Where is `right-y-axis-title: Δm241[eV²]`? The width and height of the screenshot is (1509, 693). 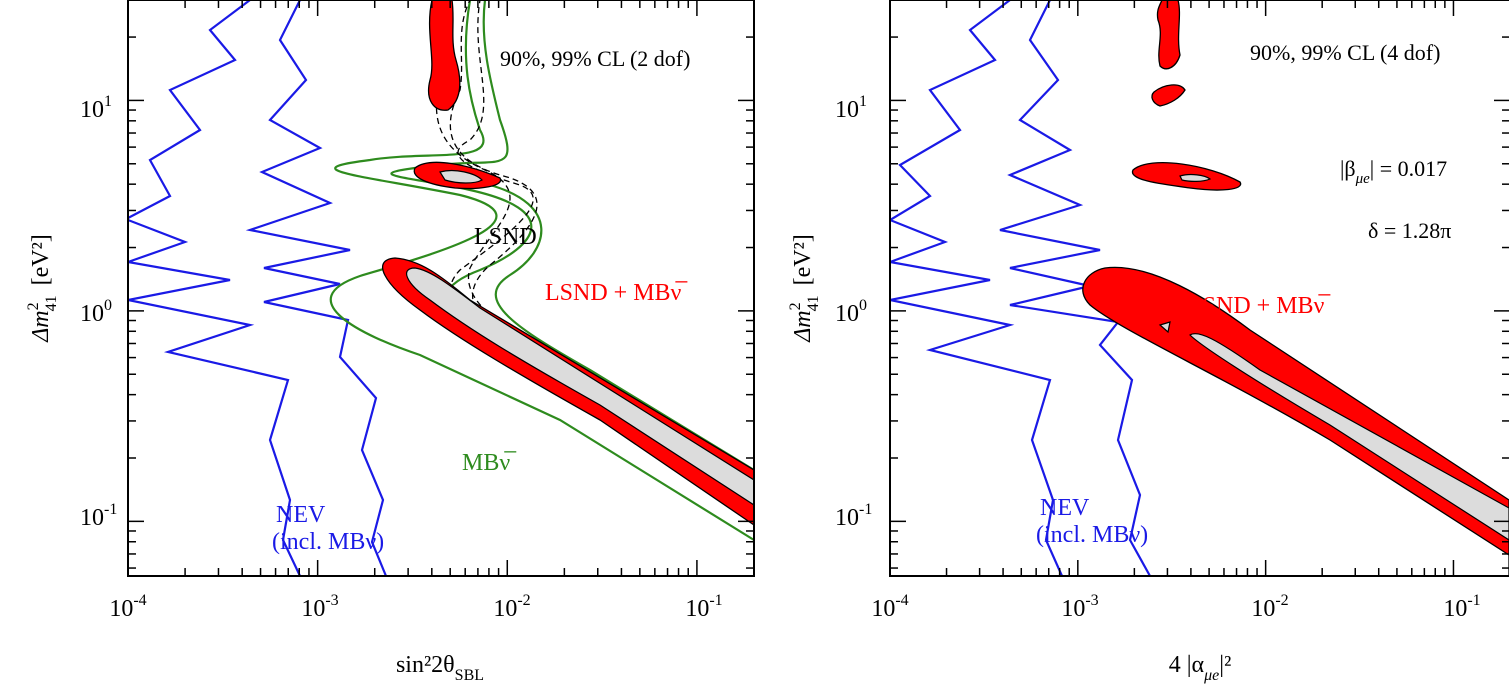 right-y-axis-title: Δm241[eV²] is located at coordinates (804, 288).